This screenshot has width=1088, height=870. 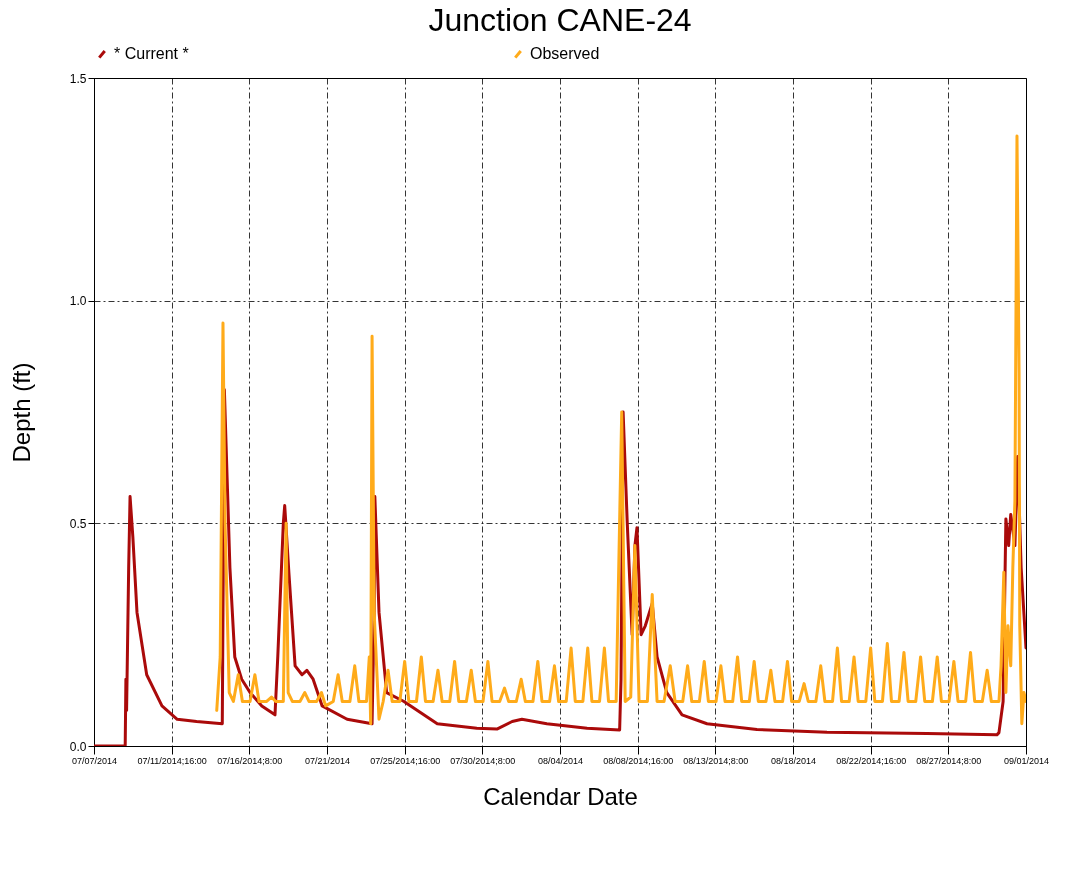 I want to click on y-tick-label: 1.5, so click(x=78, y=78).